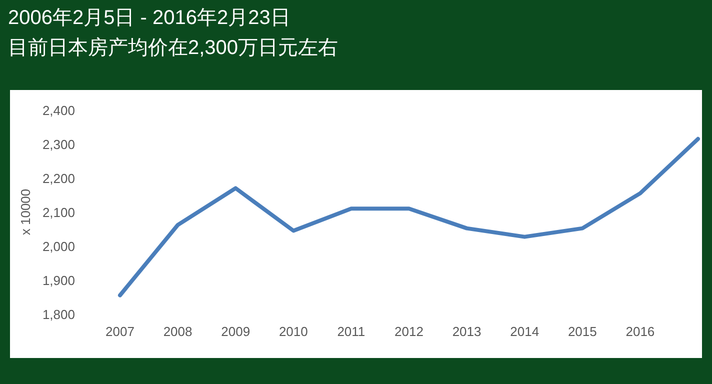  Describe the element at coordinates (177, 331) in the screenshot. I see `x-tick-label: 2008` at that location.